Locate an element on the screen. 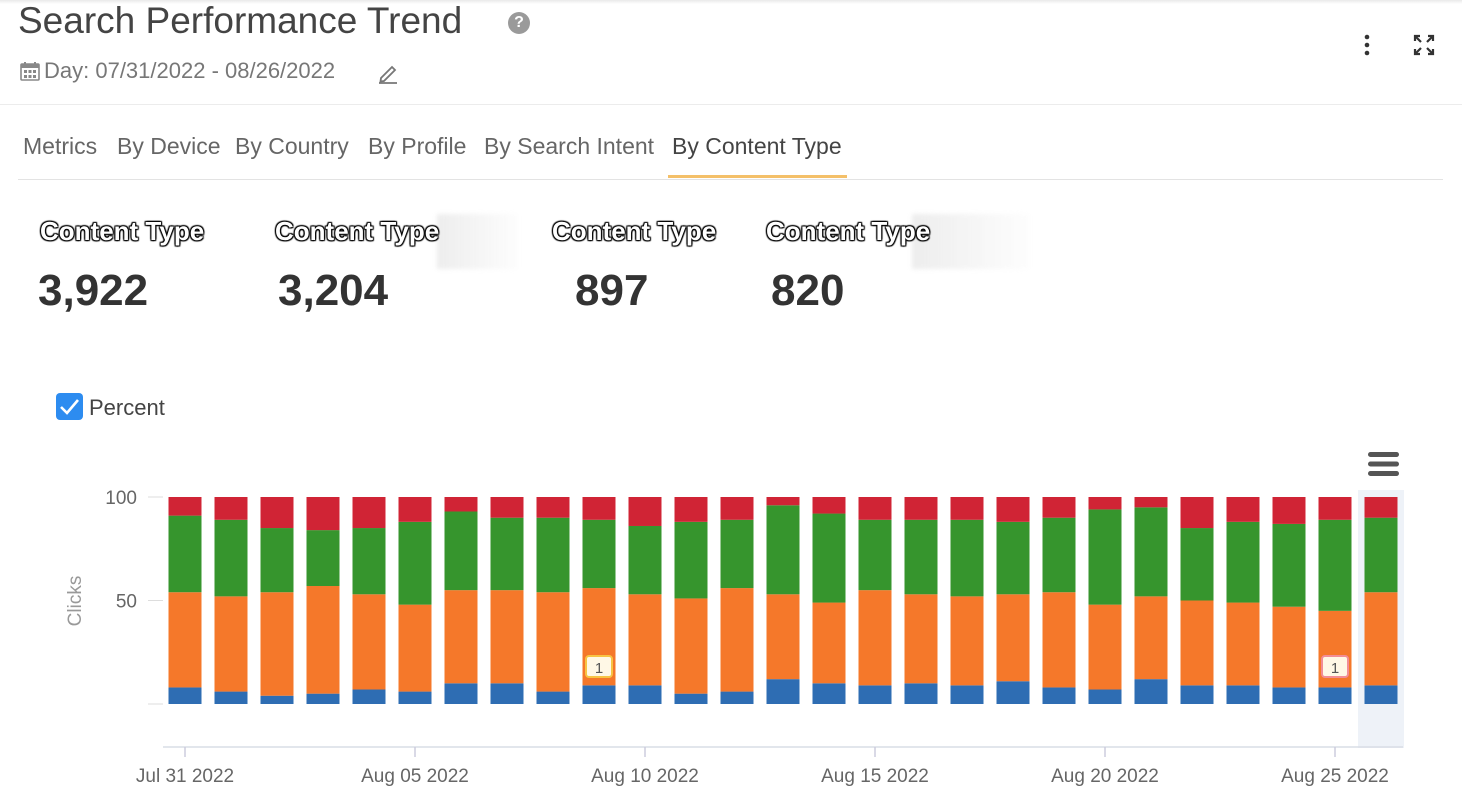  tab-by-content-type: By Content Type is located at coordinates (757, 146).